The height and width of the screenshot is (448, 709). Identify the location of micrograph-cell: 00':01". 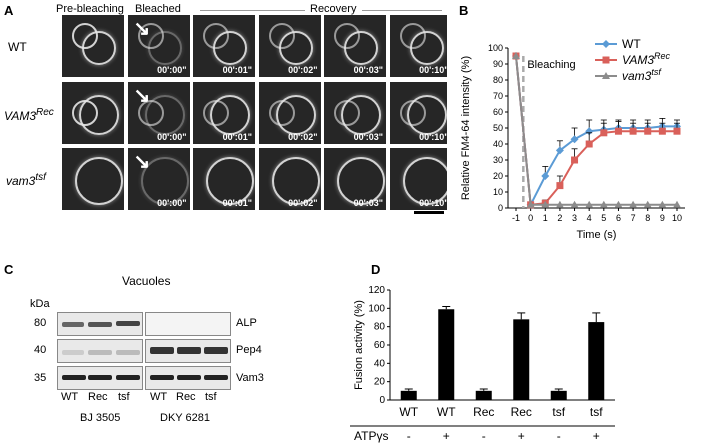
(224, 113).